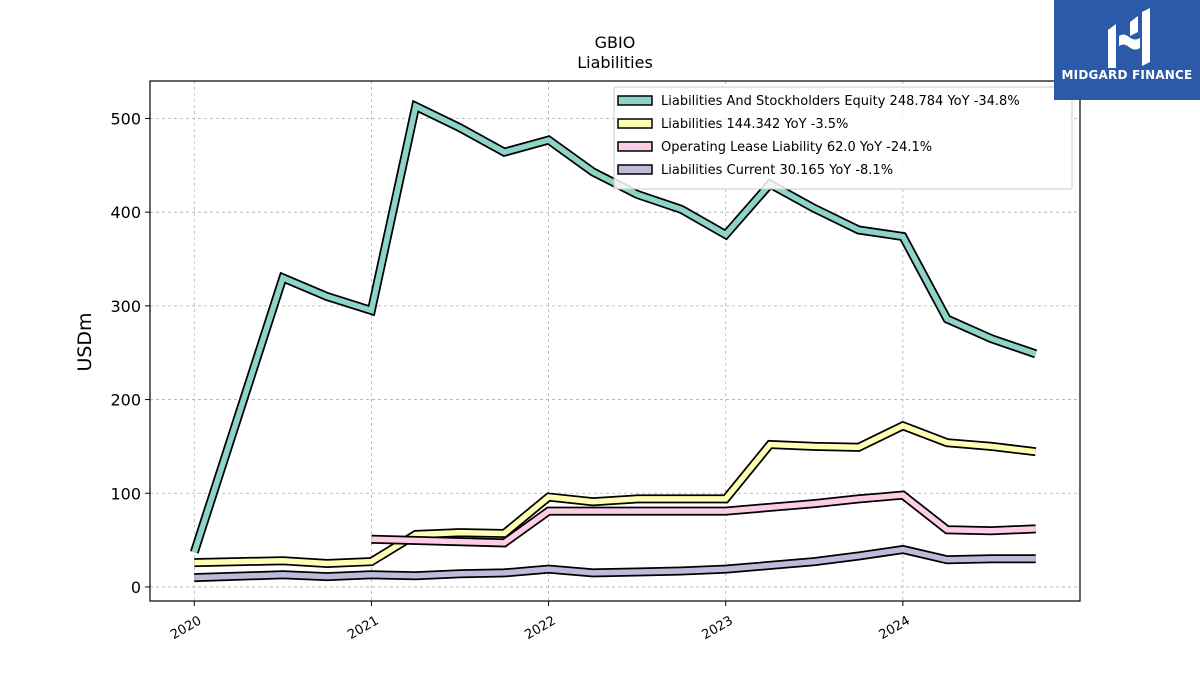 The image size is (1200, 675). Describe the element at coordinates (754, 124) in the screenshot. I see `legend-label: Liabilities 144.342 YoY -3.5%` at that location.